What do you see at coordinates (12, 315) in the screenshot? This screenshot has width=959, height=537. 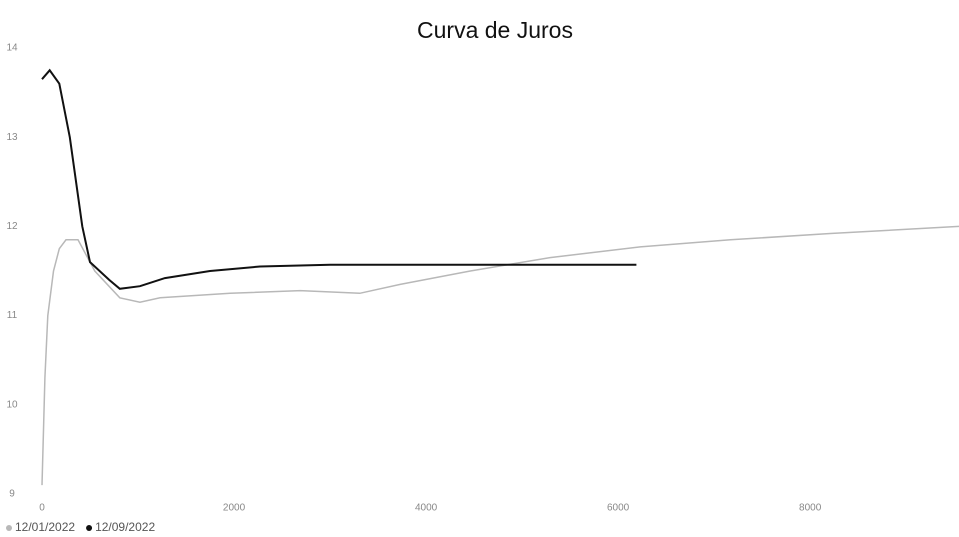 I see `y-tick-label: 11` at bounding box center [12, 315].